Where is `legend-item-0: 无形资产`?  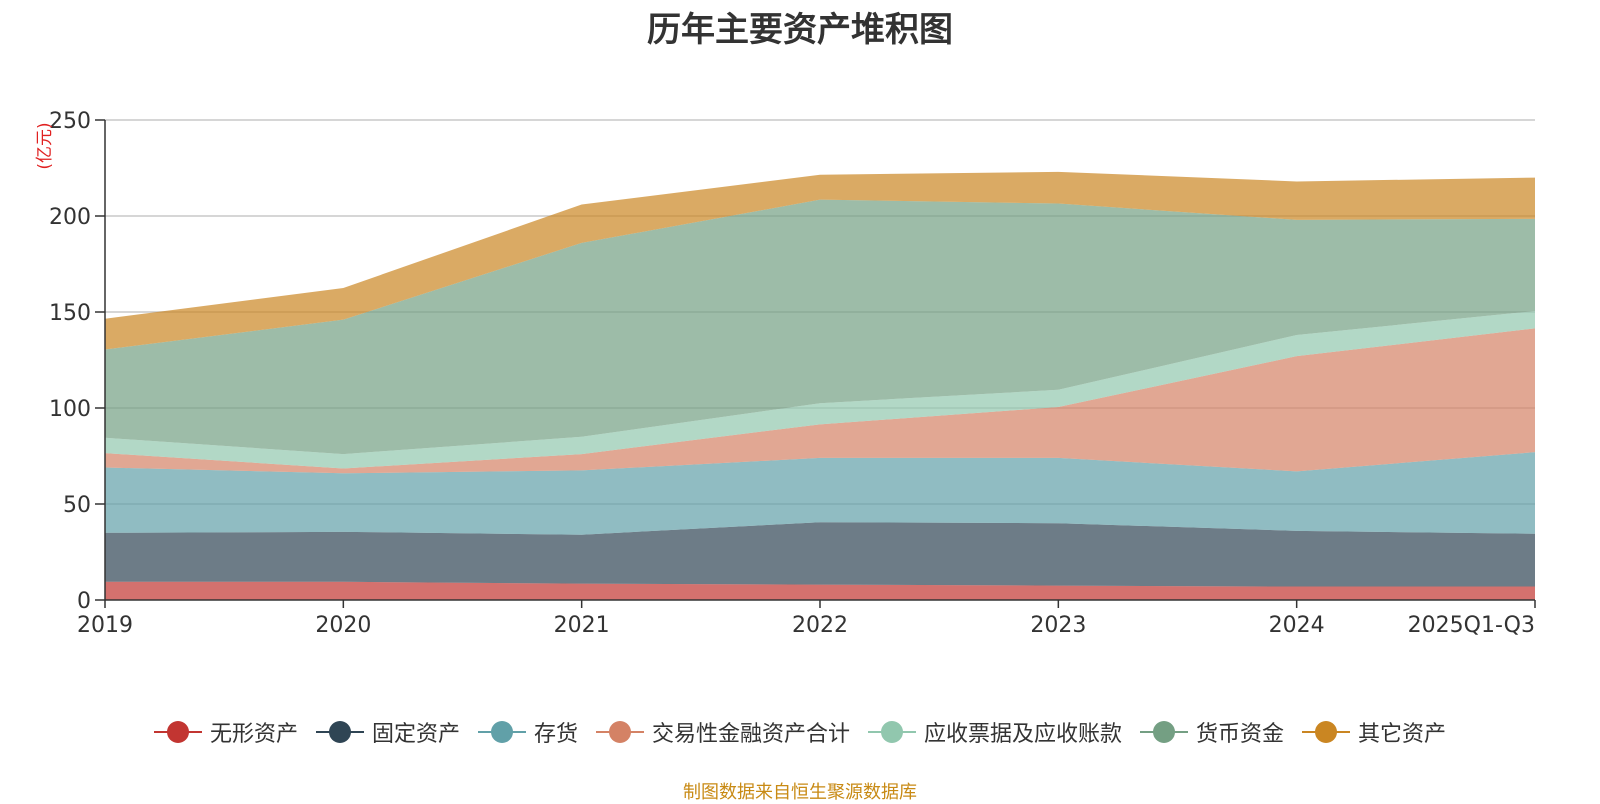 legend-item-0: 无形资产 is located at coordinates (225, 732).